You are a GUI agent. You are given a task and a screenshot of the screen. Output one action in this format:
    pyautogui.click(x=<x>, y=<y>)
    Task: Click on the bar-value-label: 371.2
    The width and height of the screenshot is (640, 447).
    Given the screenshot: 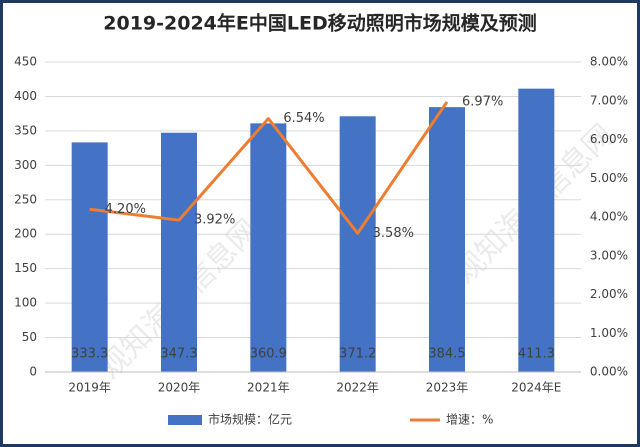 What is the action you would take?
    pyautogui.click(x=357, y=354)
    